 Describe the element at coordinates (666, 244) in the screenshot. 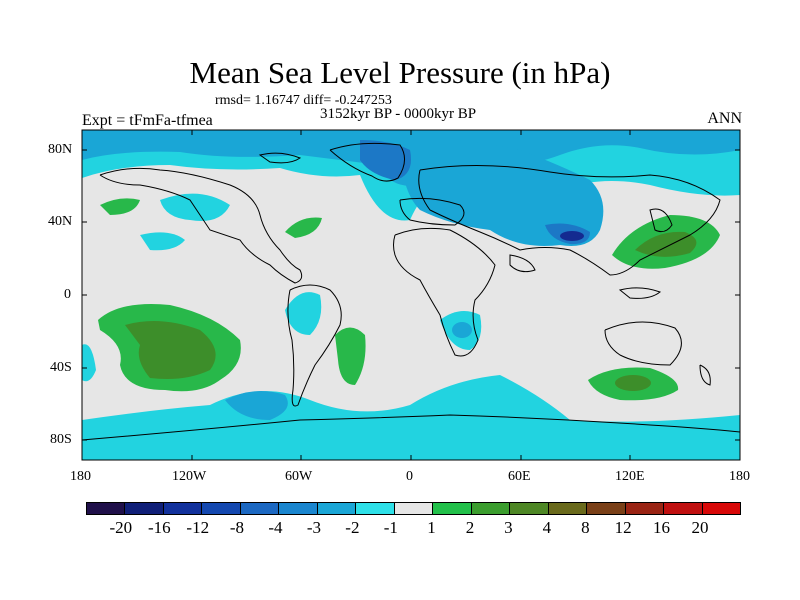

I see `japan-olive-region` at that location.